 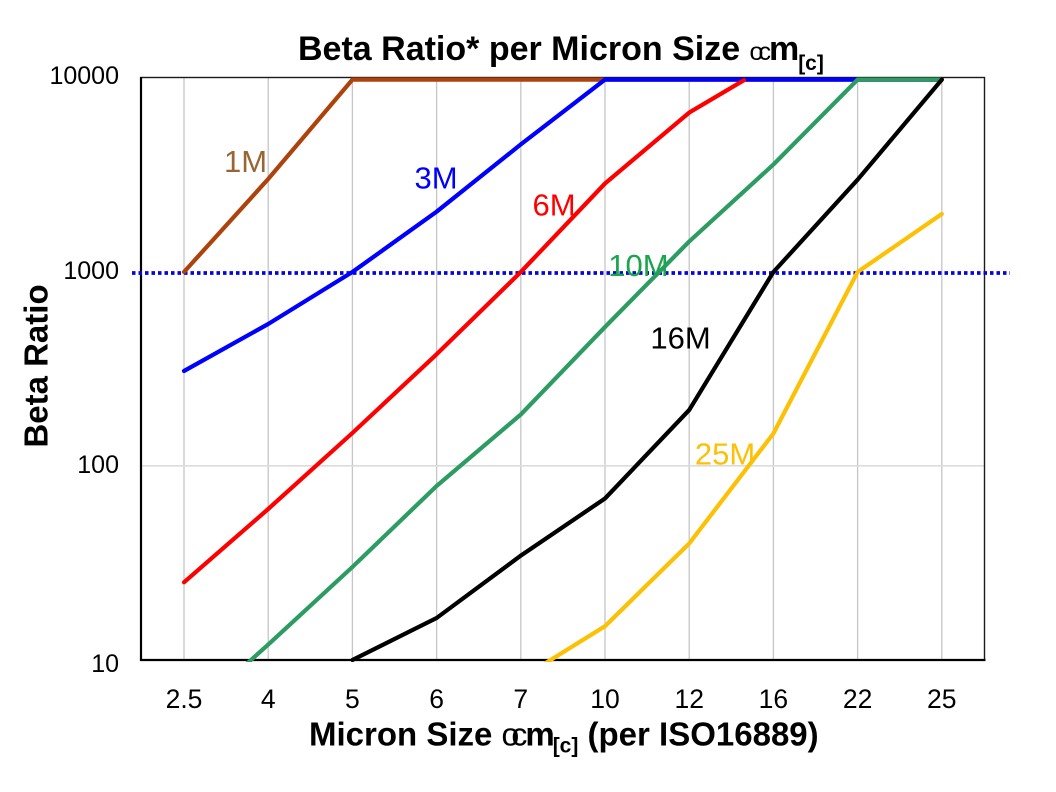 I want to click on svg-text: 25M, so click(x=725, y=454).